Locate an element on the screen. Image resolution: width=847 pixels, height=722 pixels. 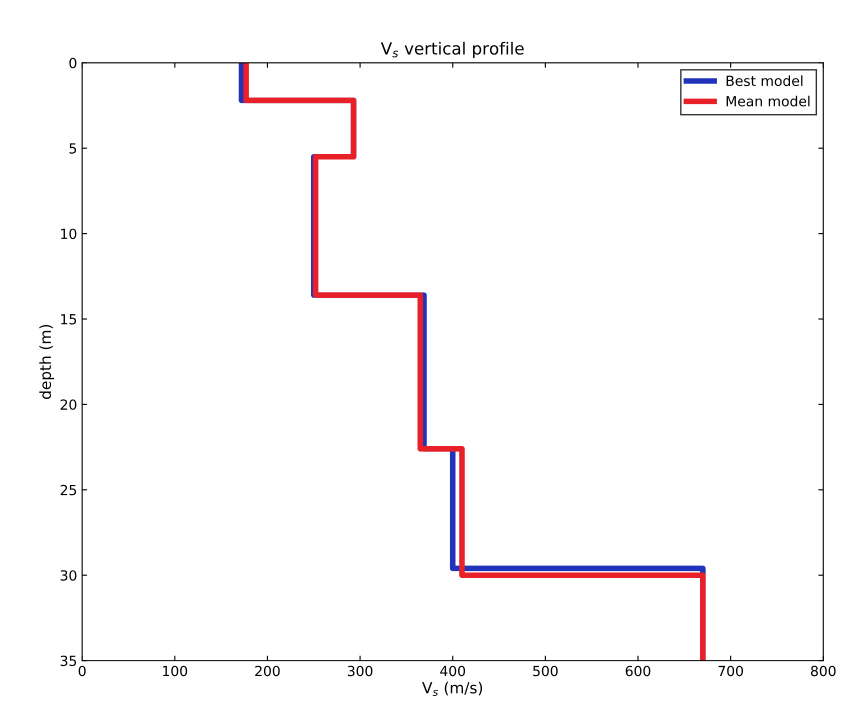
x-tick-label: 500 is located at coordinates (545, 671).